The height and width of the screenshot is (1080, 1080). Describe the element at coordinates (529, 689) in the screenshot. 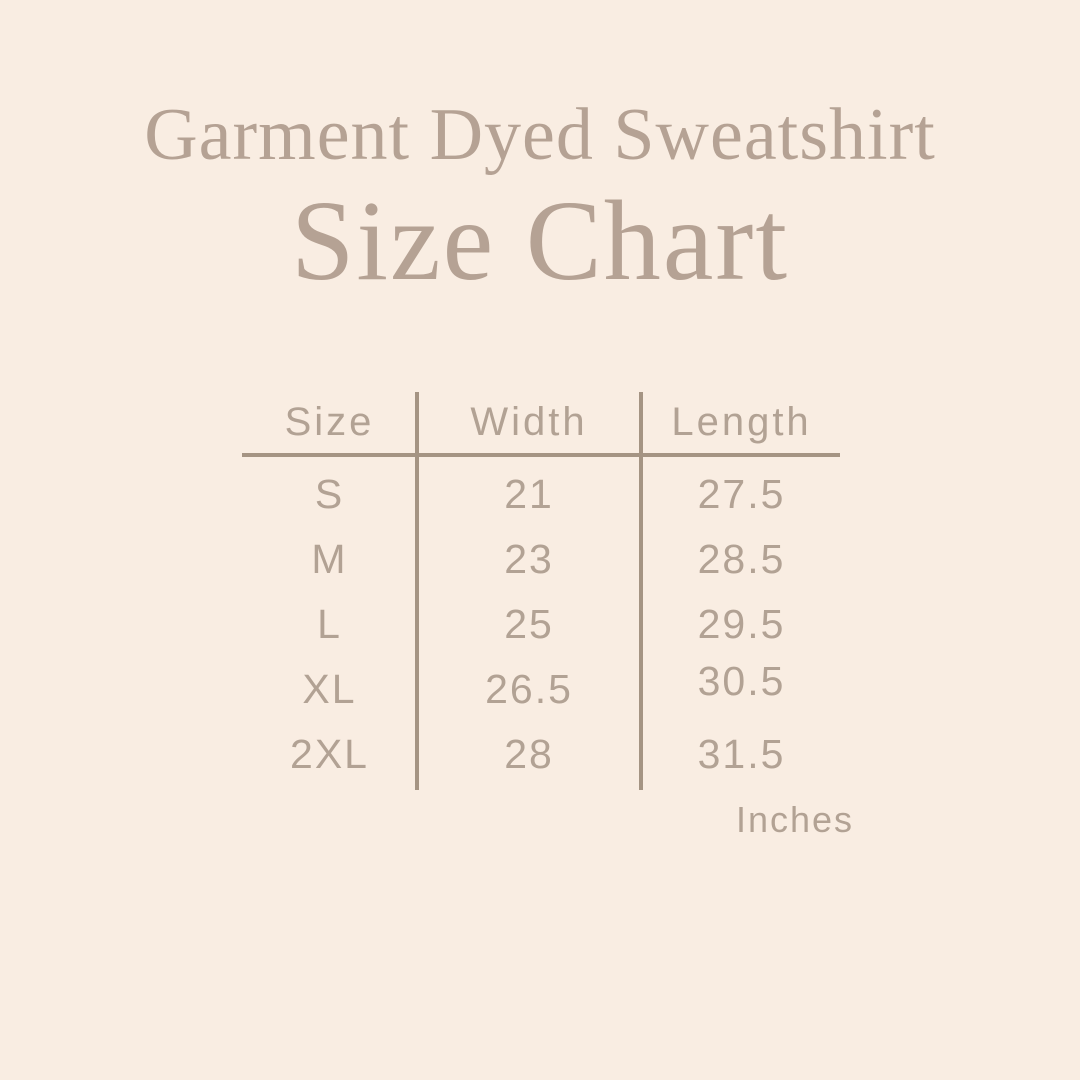

I see `width-cell: 26.5` at that location.